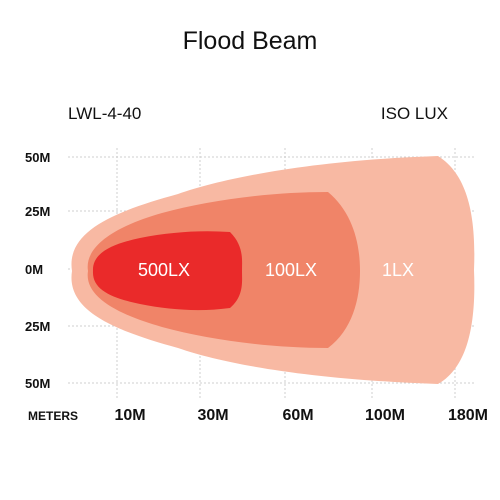  Describe the element at coordinates (414, 113) in the screenshot. I see `unit-label: ISO LUX` at that location.